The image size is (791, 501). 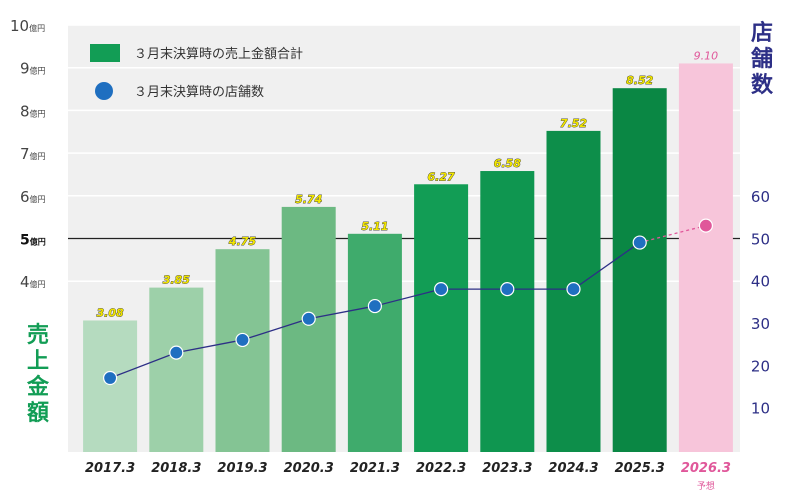 I want to click on right-axis-title: 店舗数, so click(x=762, y=59).